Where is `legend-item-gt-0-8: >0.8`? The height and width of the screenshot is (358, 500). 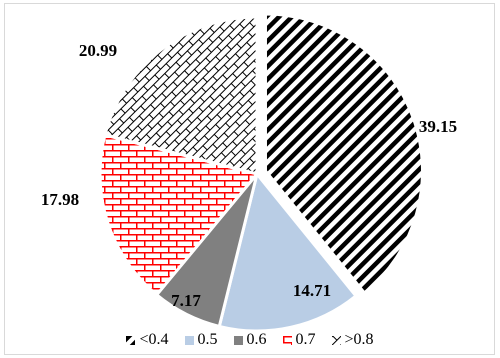
legend-item-gt-0-8: >0.8 is located at coordinates (352, 340).